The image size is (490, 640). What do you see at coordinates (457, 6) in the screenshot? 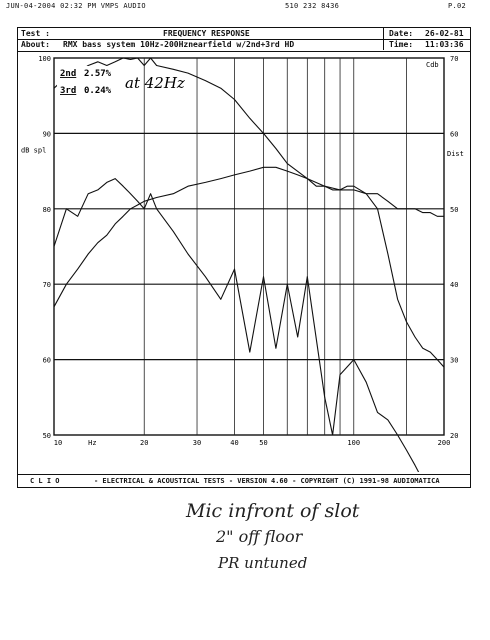
I see `fax-header-page: P.02` at bounding box center [457, 6].